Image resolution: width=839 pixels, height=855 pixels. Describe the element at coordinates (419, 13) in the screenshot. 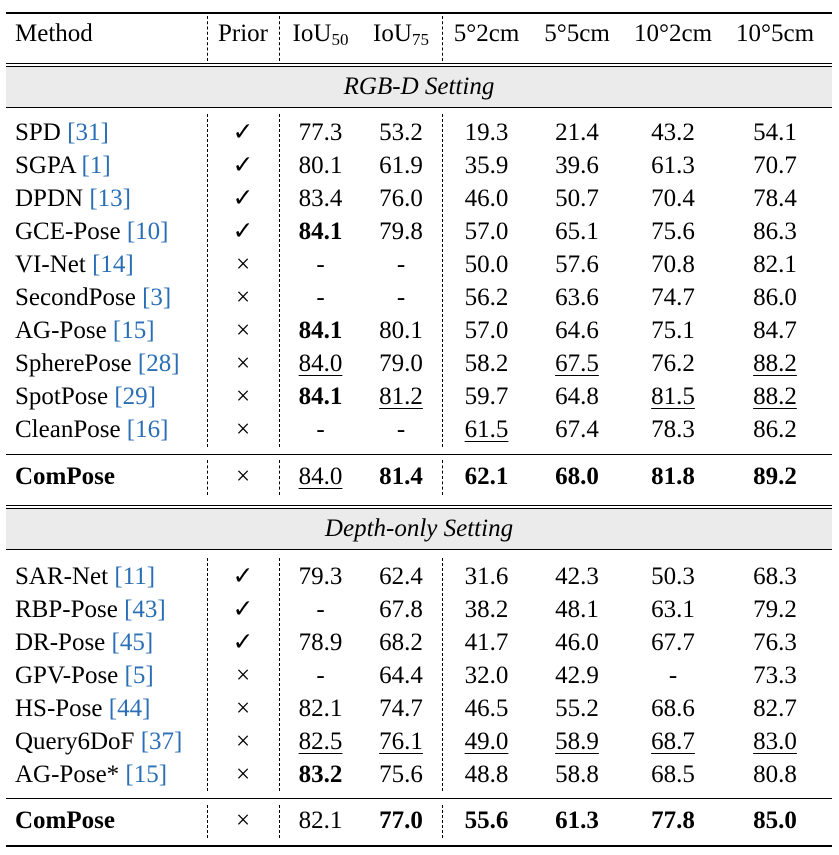

I see `top-rule` at that location.